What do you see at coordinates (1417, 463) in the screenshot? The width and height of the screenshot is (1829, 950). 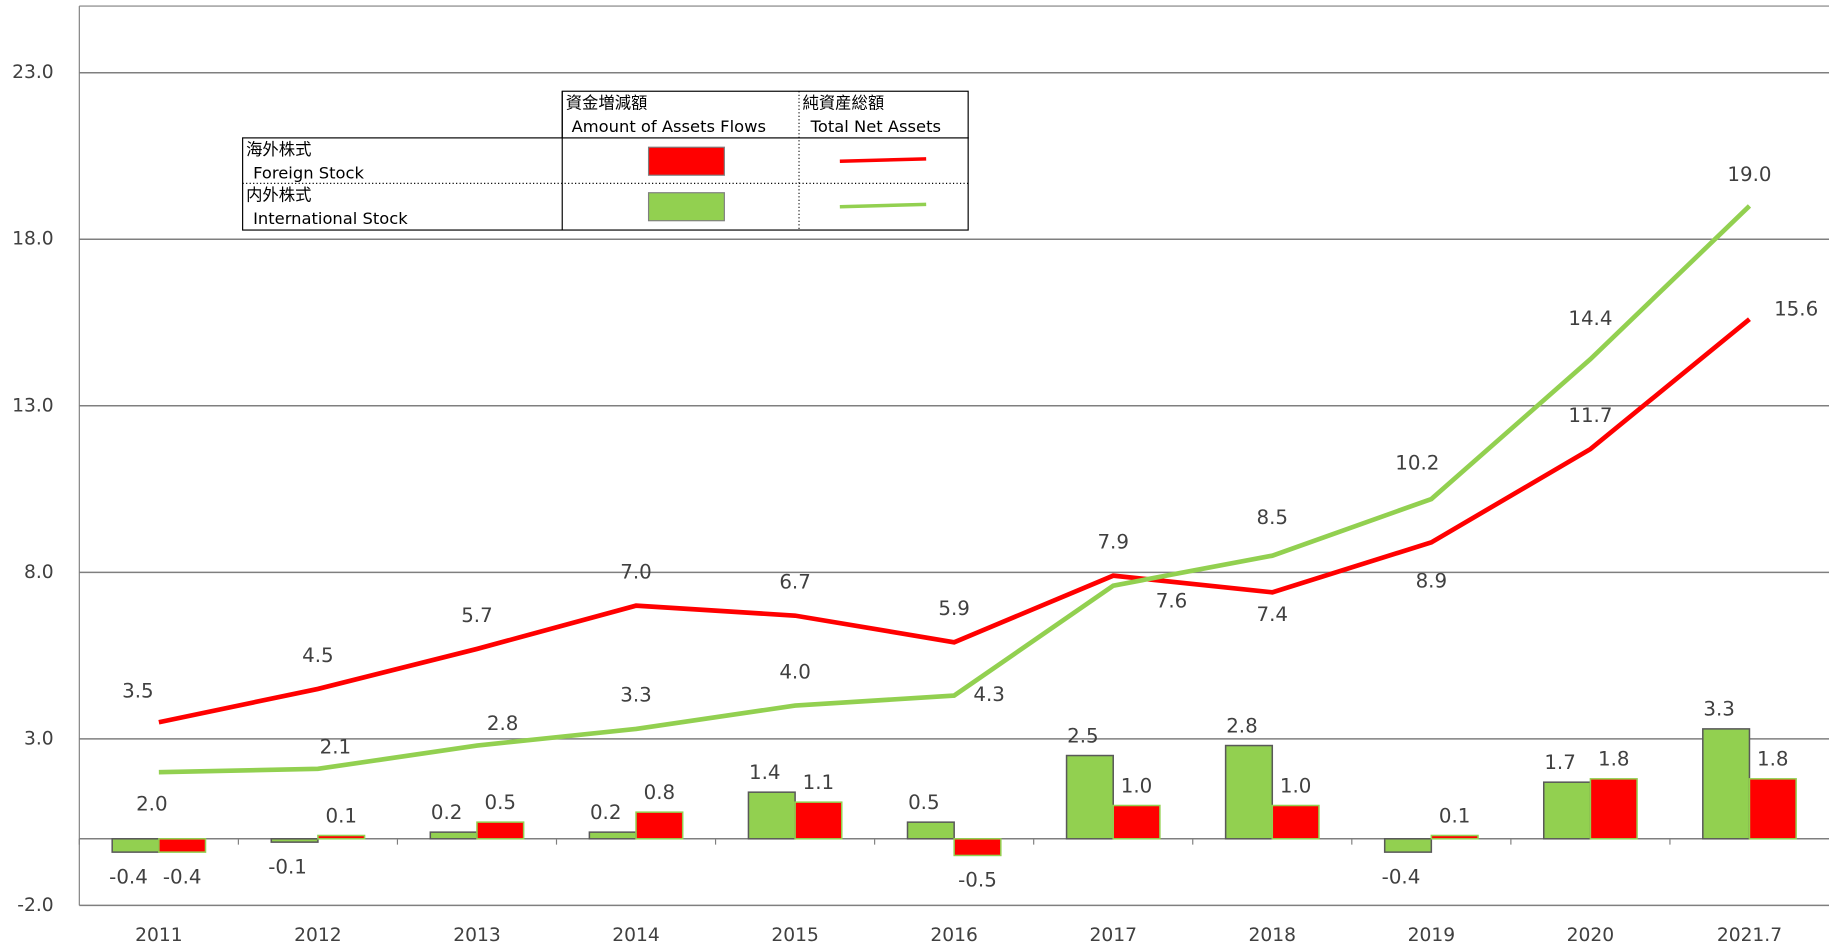 I see `line-label: 10.2` at bounding box center [1417, 463].